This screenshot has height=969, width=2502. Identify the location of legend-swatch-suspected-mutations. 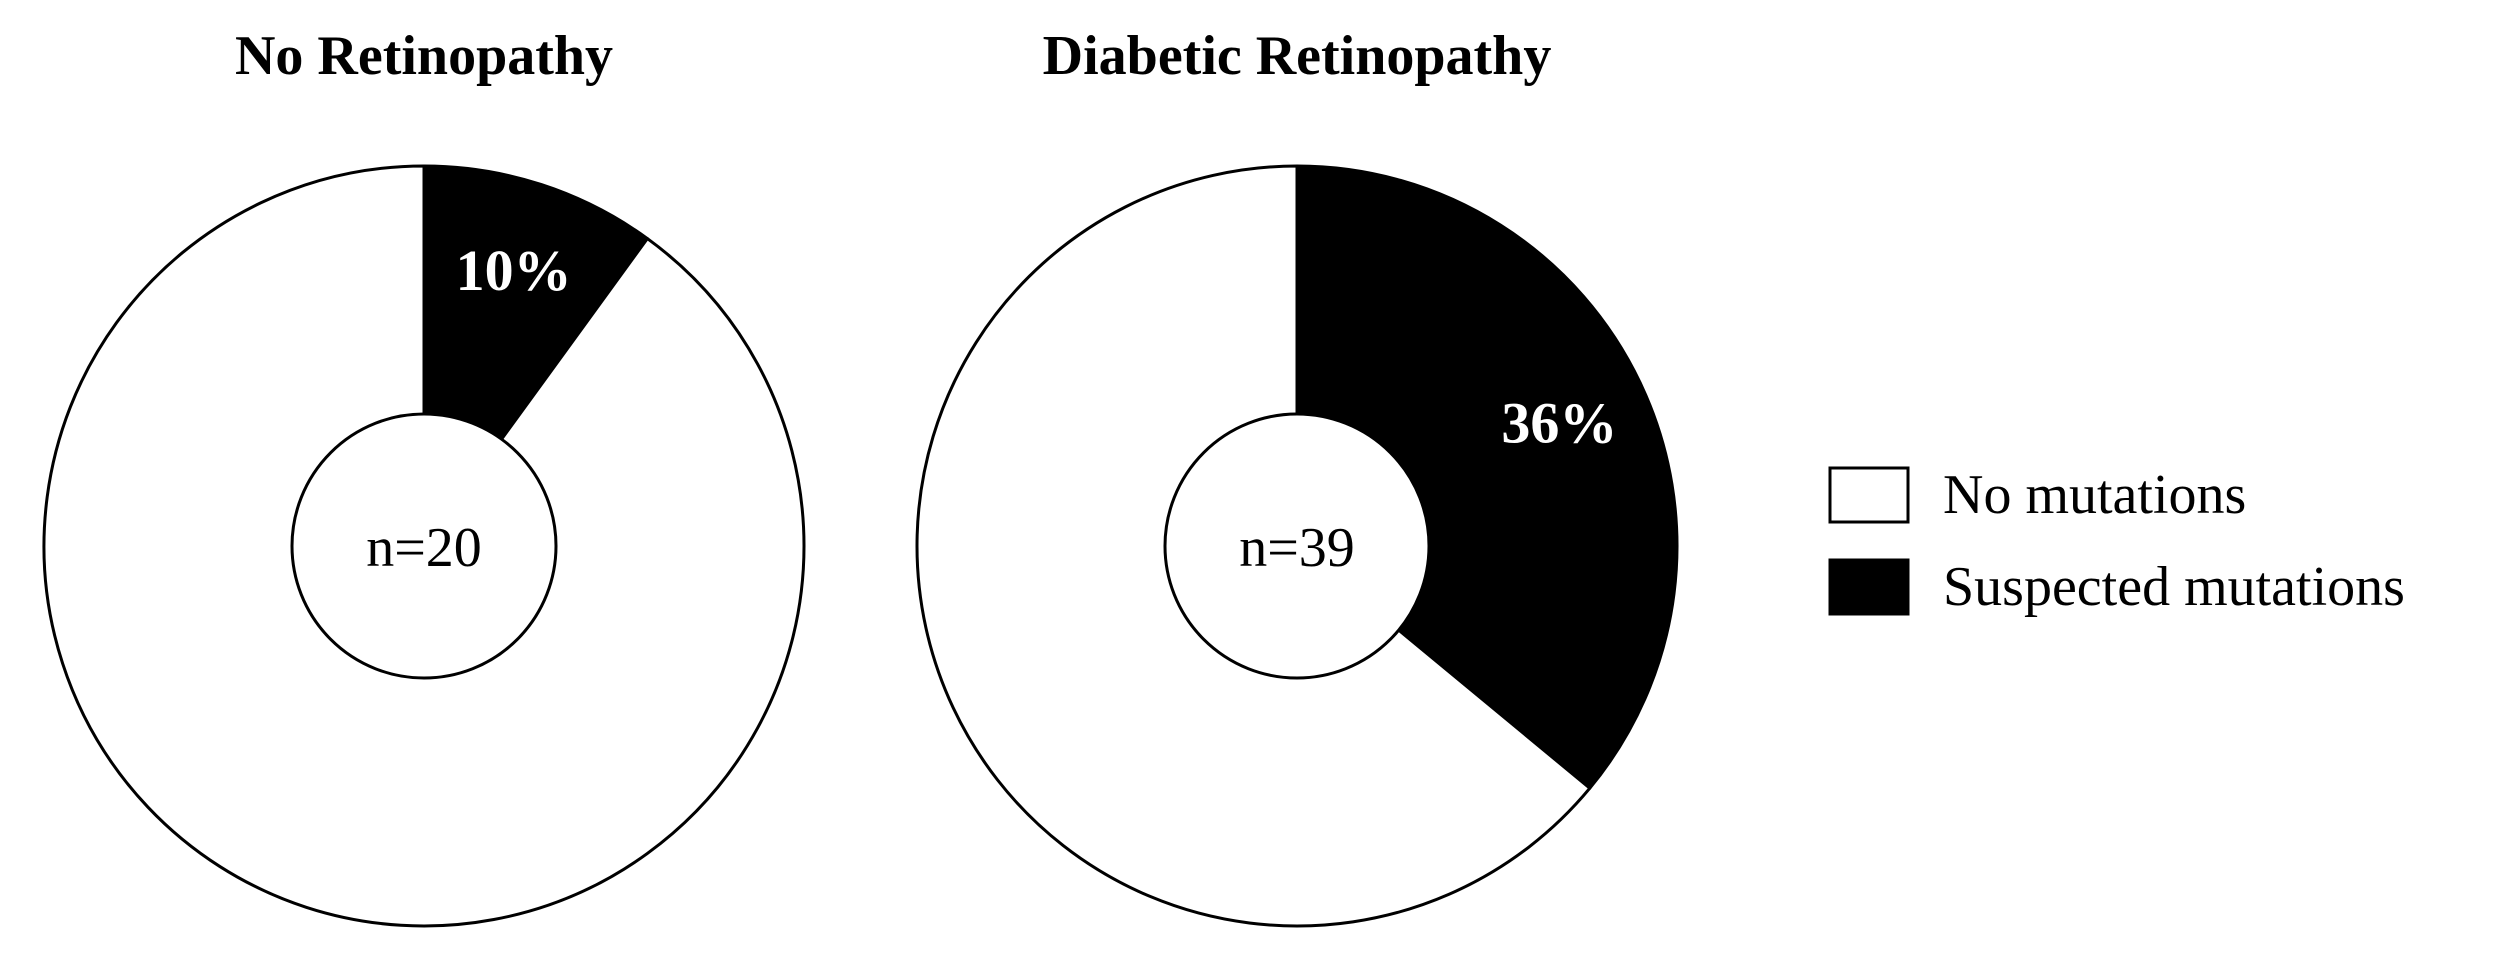
(1869, 587).